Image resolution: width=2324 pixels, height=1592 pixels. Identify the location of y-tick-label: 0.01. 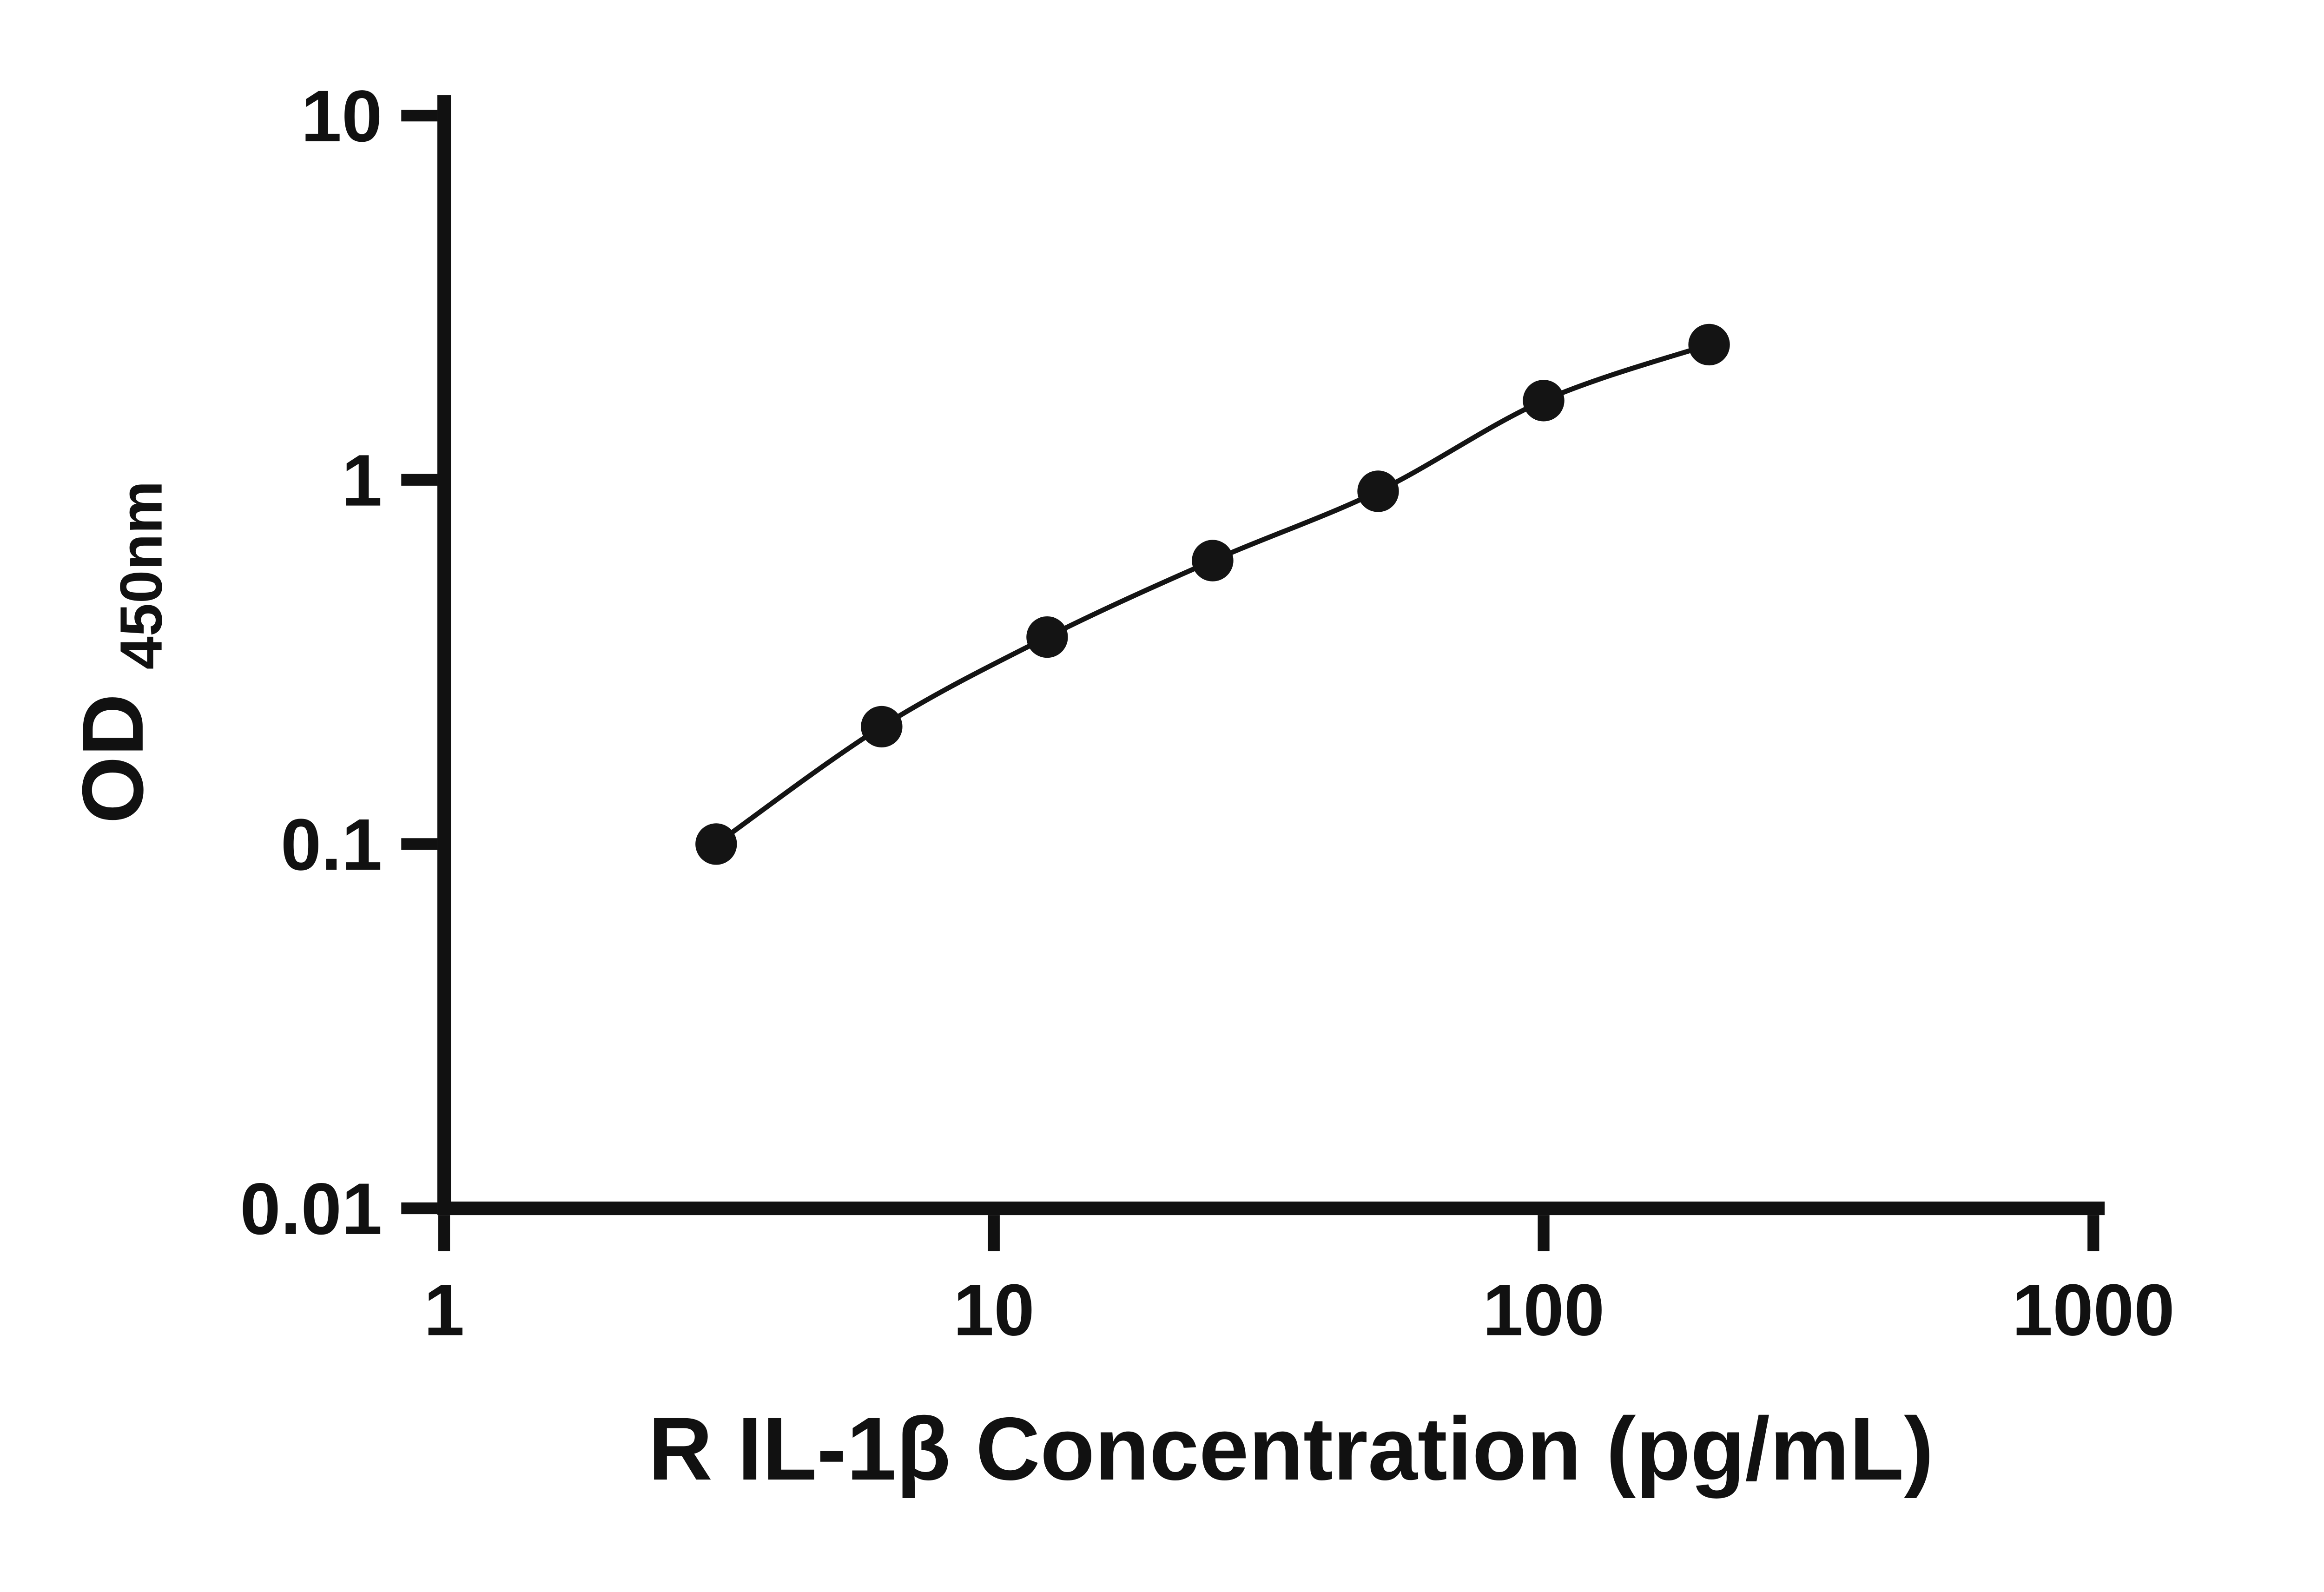
(311, 1209).